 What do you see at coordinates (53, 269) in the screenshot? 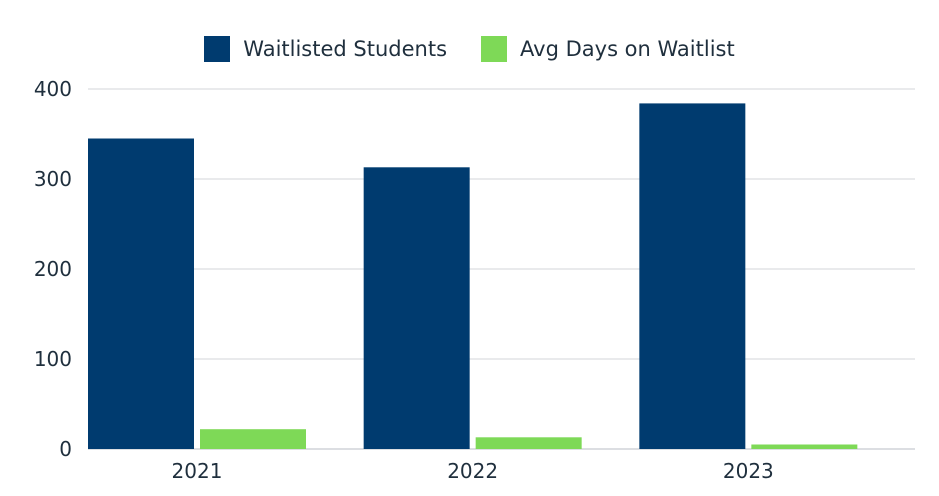
I see `y-tick-label: 200` at bounding box center [53, 269].